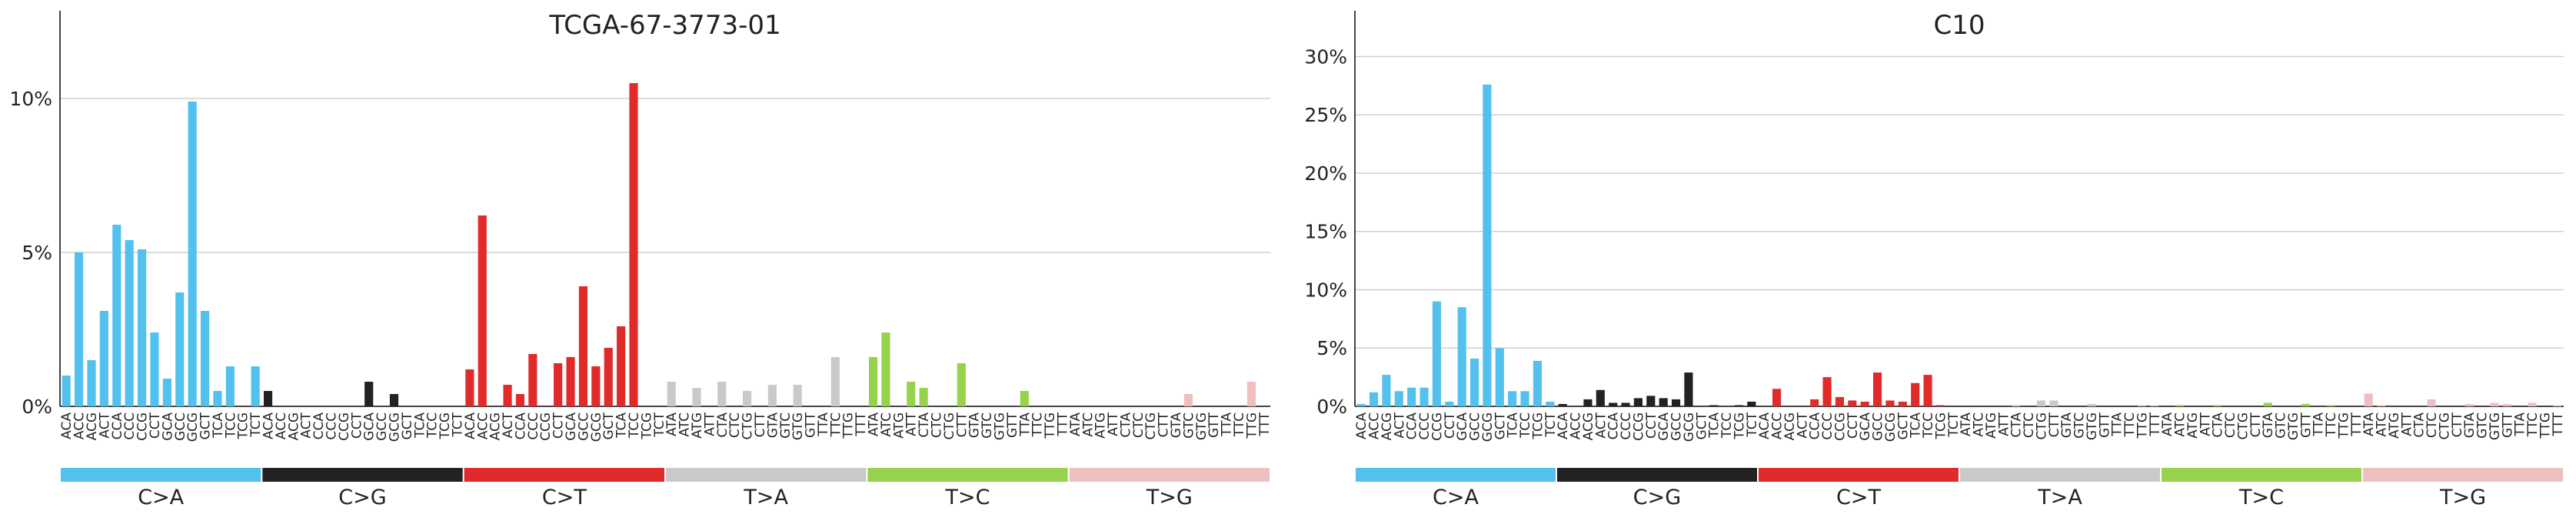 The height and width of the screenshot is (521, 2576). What do you see at coordinates (608, 377) in the screenshot?
I see `bar-C>T-GCT` at bounding box center [608, 377].